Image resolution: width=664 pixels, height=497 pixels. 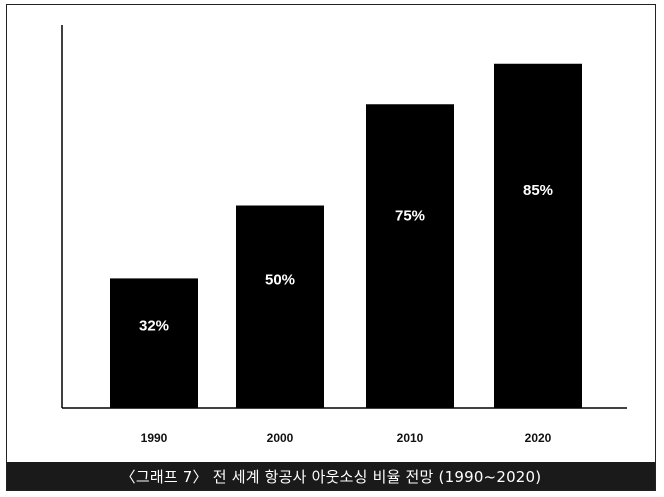 I want to click on value-label-2020: 85%, so click(x=538, y=190).